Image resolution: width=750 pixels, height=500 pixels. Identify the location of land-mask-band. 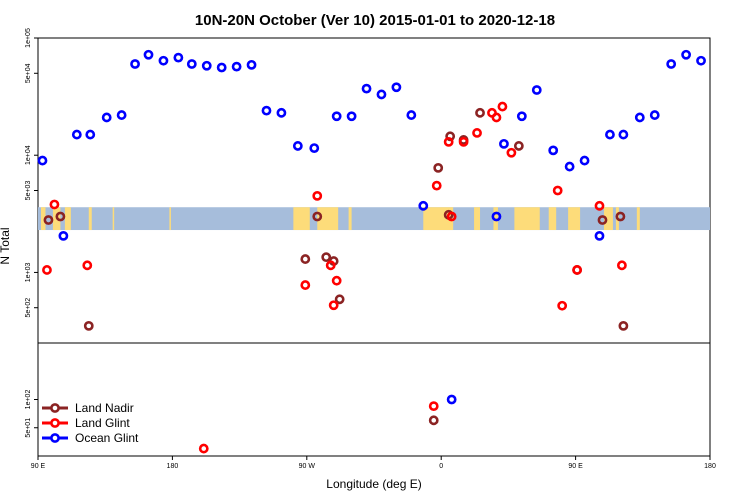
(374, 219).